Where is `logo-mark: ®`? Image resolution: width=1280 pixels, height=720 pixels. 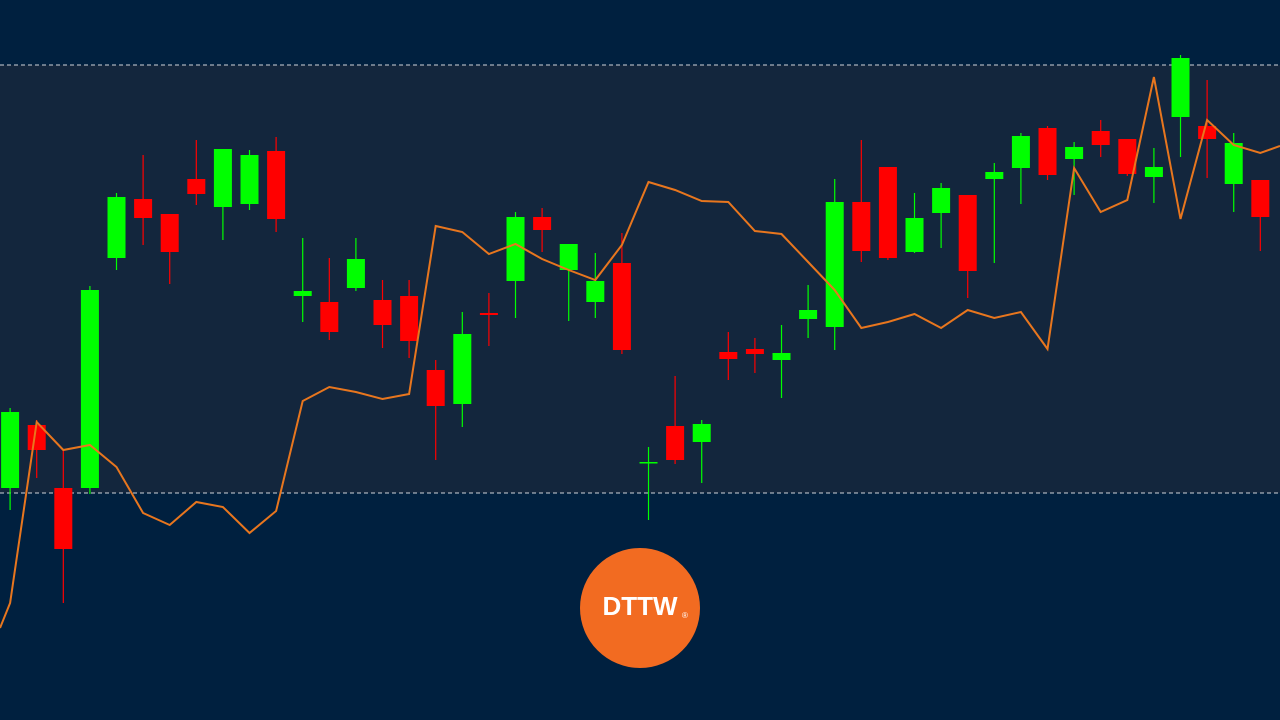 logo-mark: ® is located at coordinates (685, 615).